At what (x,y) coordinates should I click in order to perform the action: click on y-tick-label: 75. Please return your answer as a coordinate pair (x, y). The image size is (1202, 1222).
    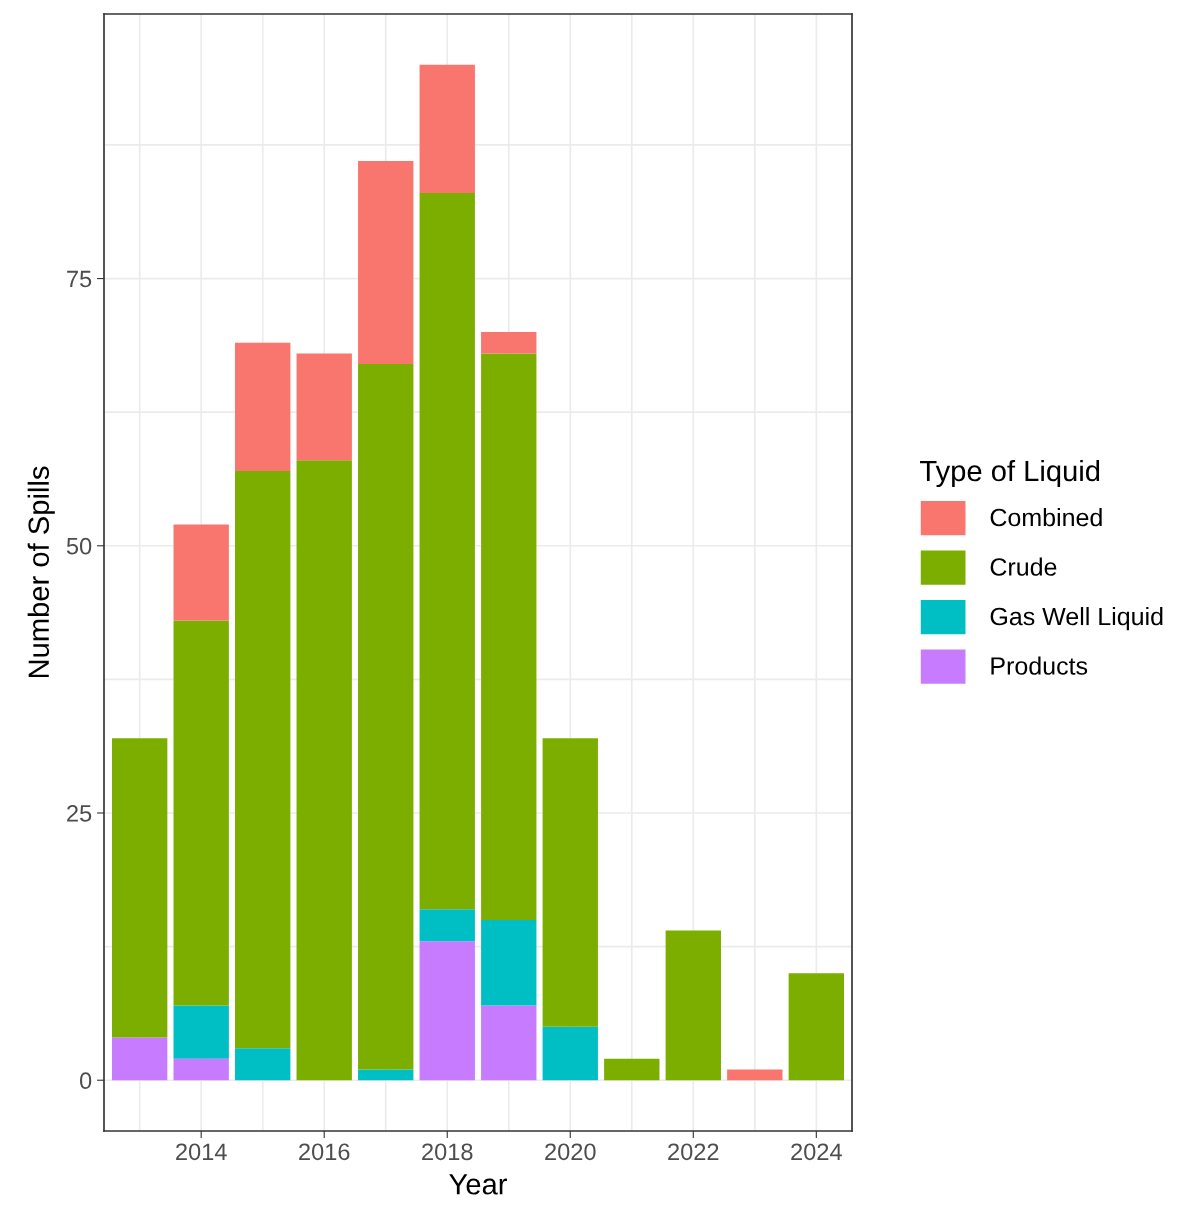
    Looking at the image, I should click on (79, 279).